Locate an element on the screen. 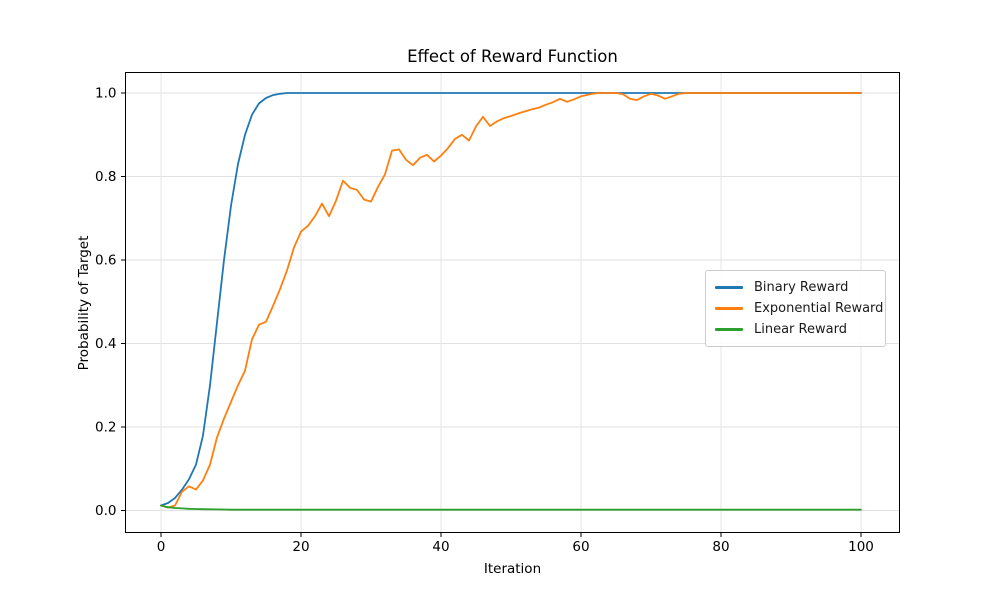  legend-line-swatch-exponential is located at coordinates (729, 308).